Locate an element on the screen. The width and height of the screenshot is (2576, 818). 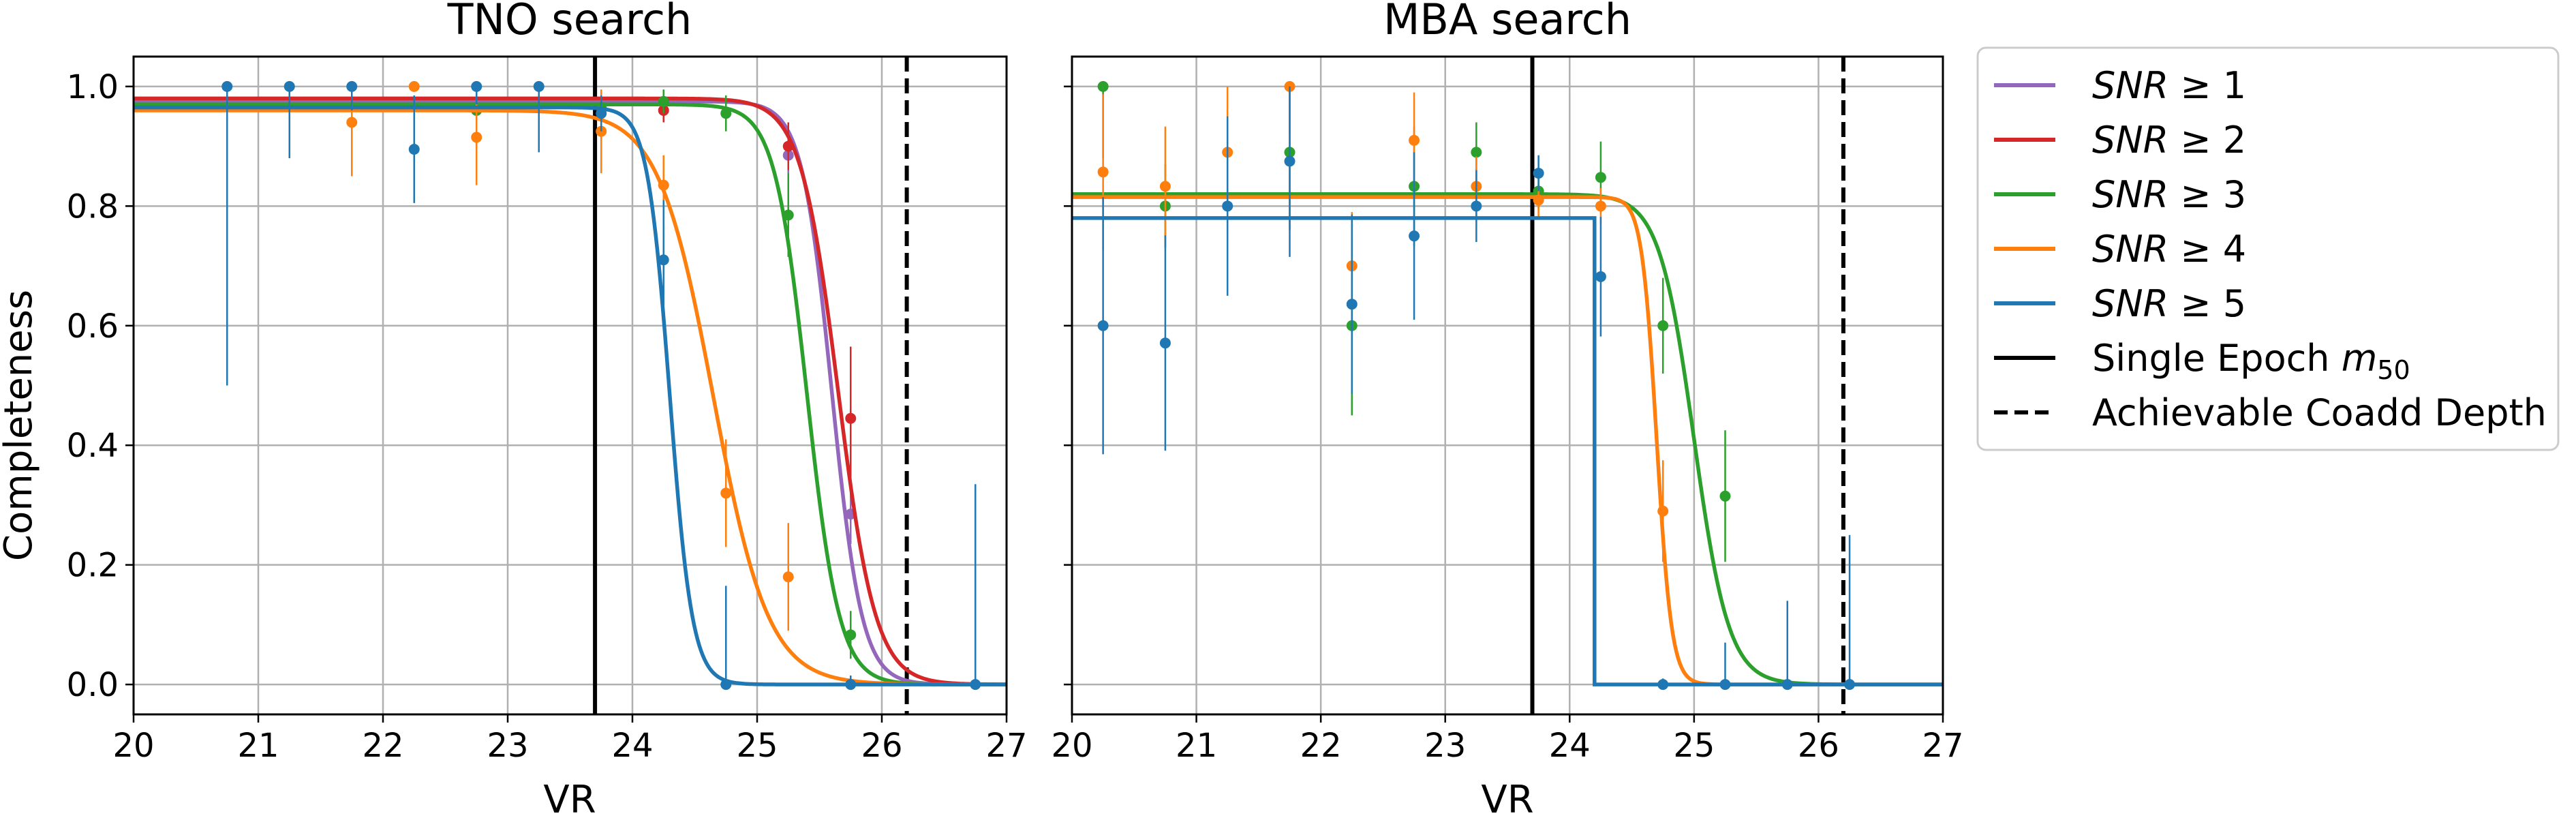
legend-item: SNR ≥ 3 is located at coordinates (2120, 194).